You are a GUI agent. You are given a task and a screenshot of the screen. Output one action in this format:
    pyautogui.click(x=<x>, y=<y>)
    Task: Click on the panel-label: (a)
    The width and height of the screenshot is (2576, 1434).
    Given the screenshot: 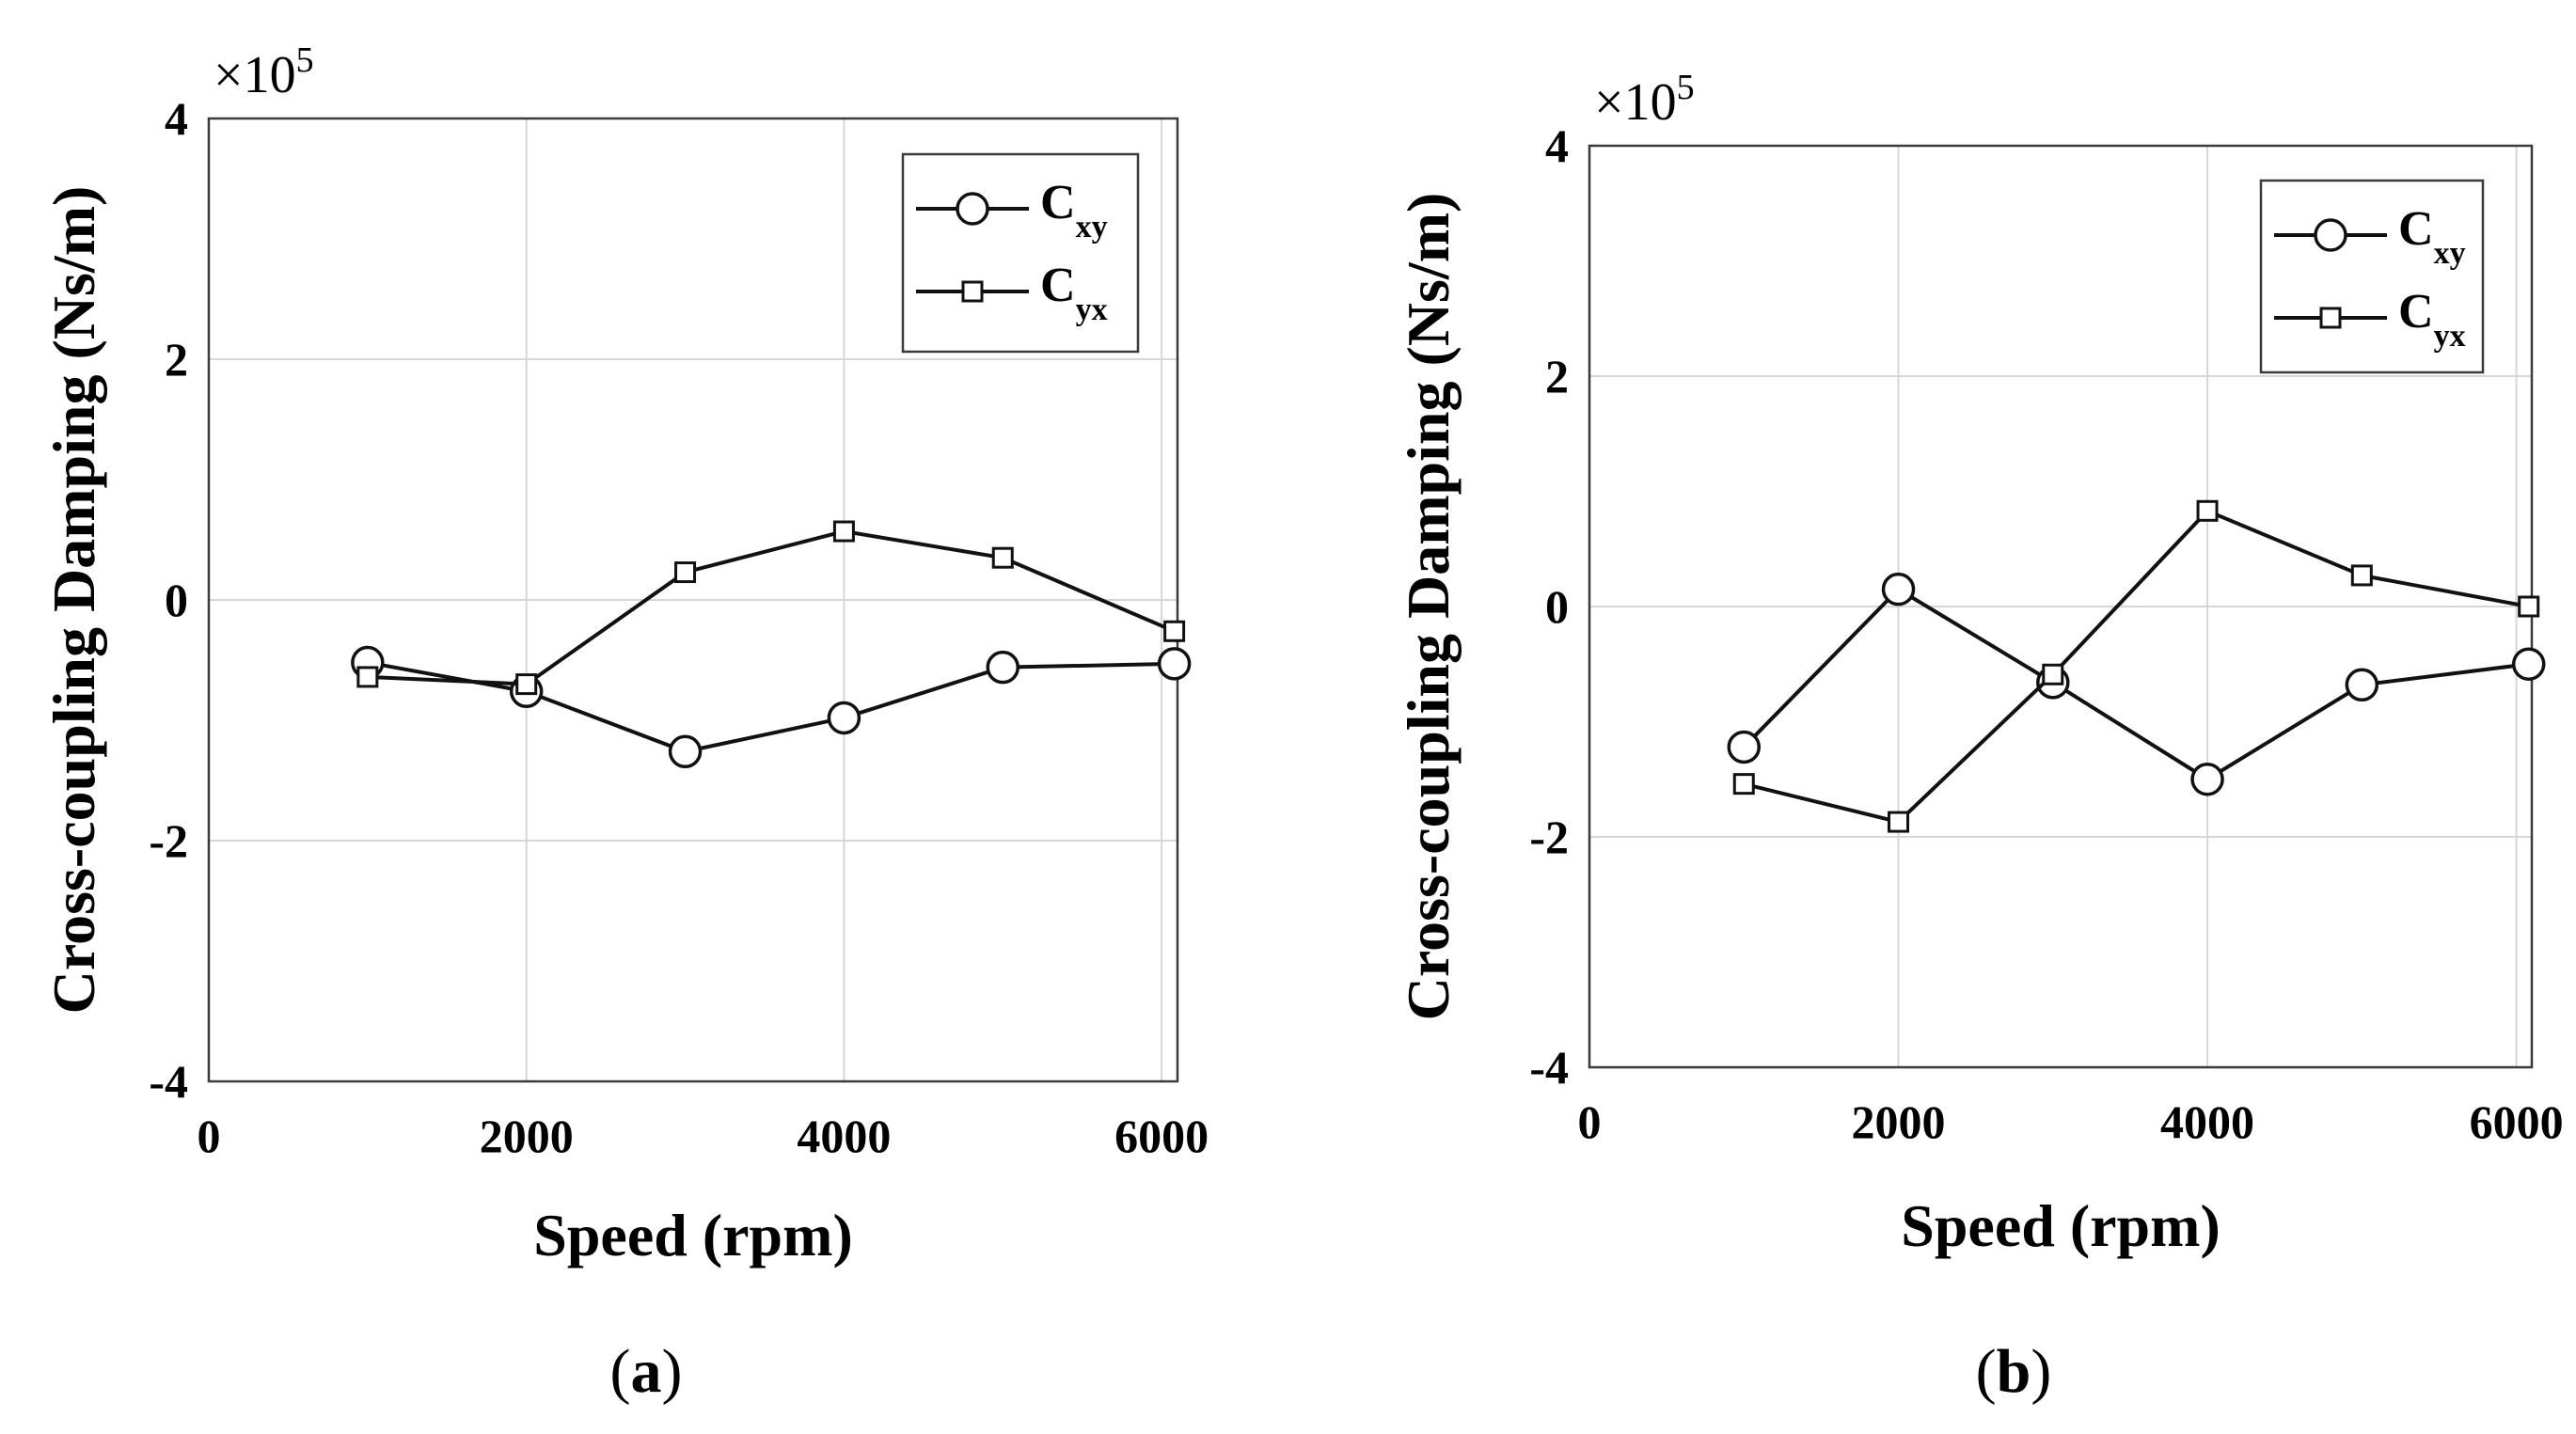 What is the action you would take?
    pyautogui.click(x=646, y=1371)
    